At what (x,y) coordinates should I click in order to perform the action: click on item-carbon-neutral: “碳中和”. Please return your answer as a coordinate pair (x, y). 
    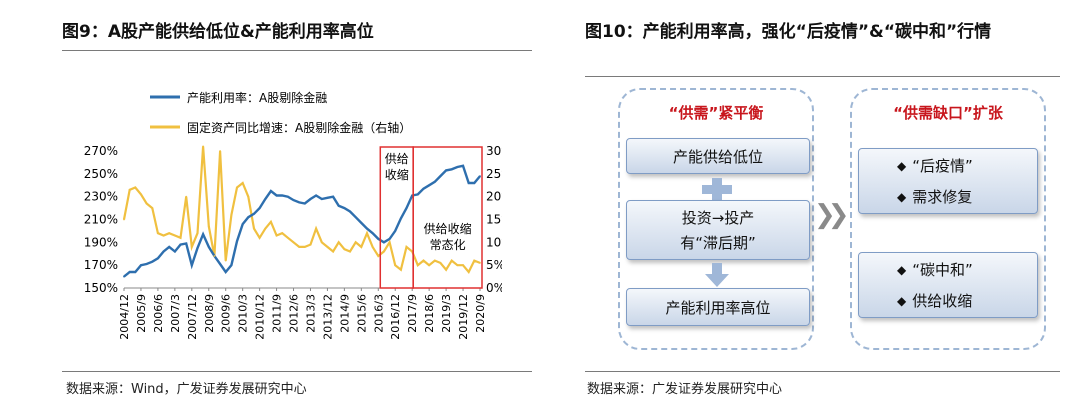
    Looking at the image, I should click on (942, 270).